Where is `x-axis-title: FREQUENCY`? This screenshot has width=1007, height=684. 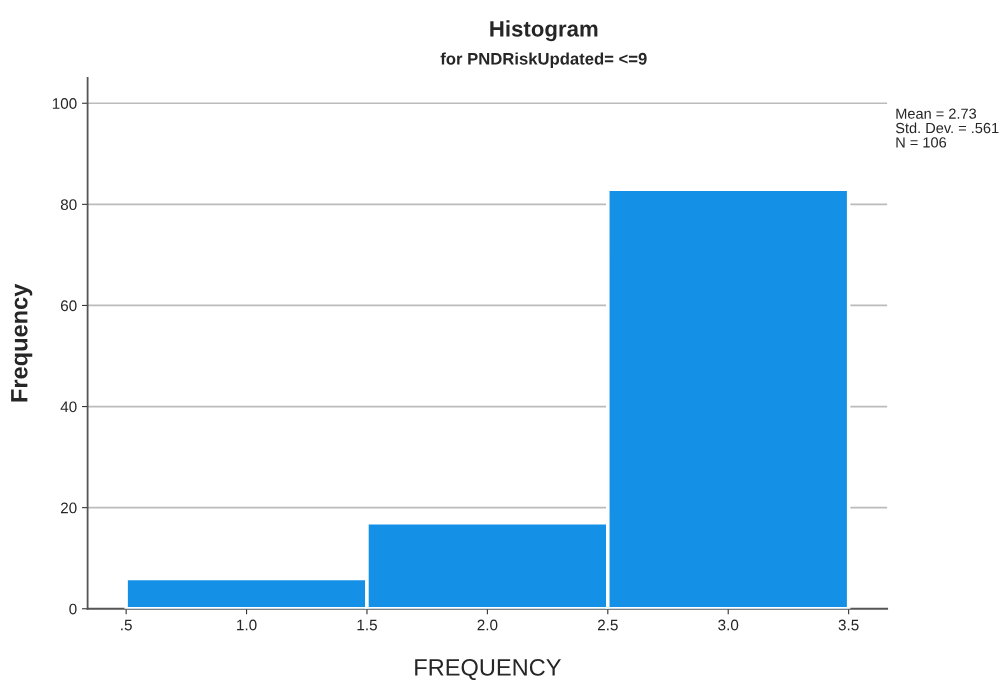 x-axis-title: FREQUENCY is located at coordinates (488, 669).